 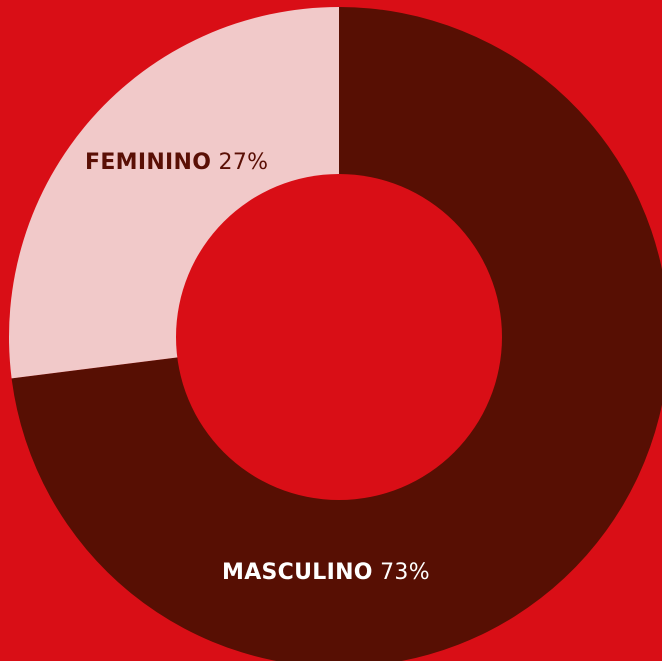 What do you see at coordinates (243, 162) in the screenshot?
I see `slice-percent: 27%` at bounding box center [243, 162].